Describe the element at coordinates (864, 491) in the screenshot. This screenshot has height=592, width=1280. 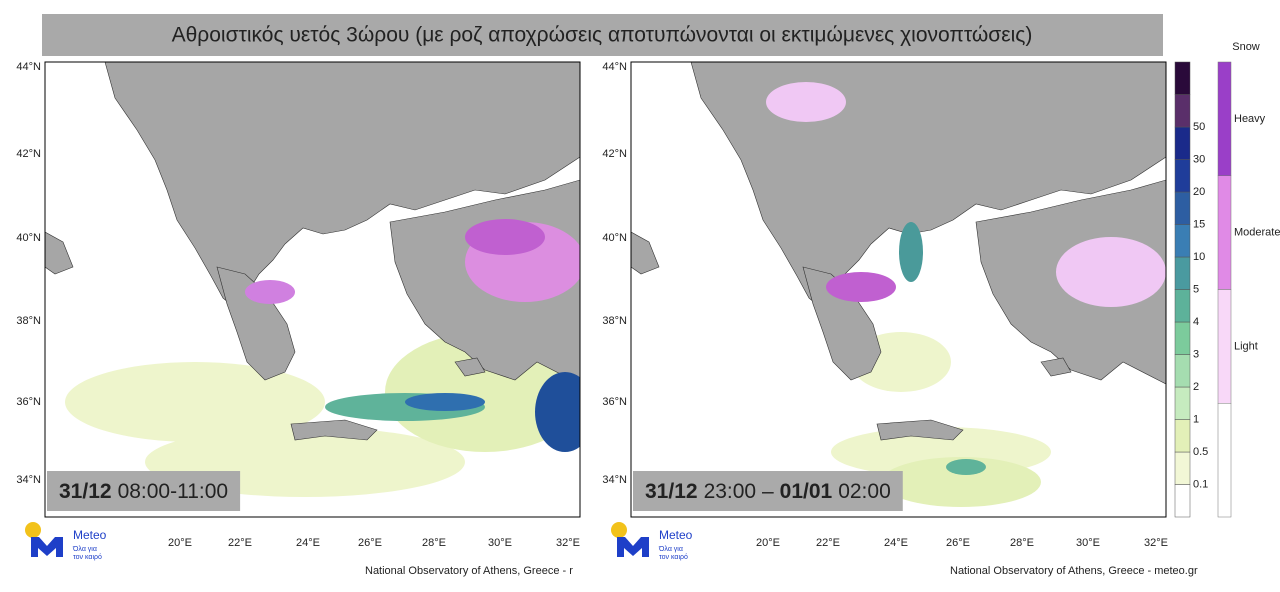
I see `time-part: 02:00` at that location.